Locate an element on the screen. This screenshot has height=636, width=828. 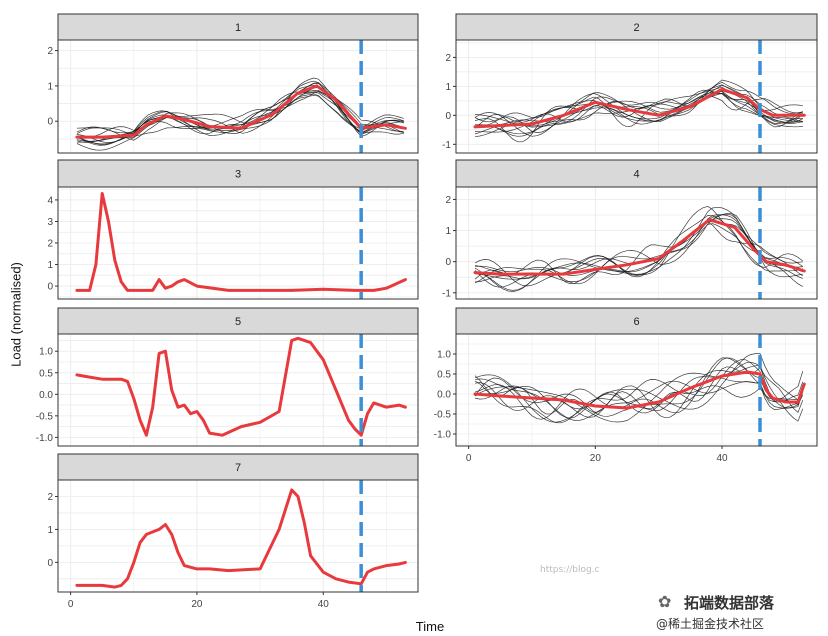
facet-strip-label: 6 is located at coordinates (636, 322).